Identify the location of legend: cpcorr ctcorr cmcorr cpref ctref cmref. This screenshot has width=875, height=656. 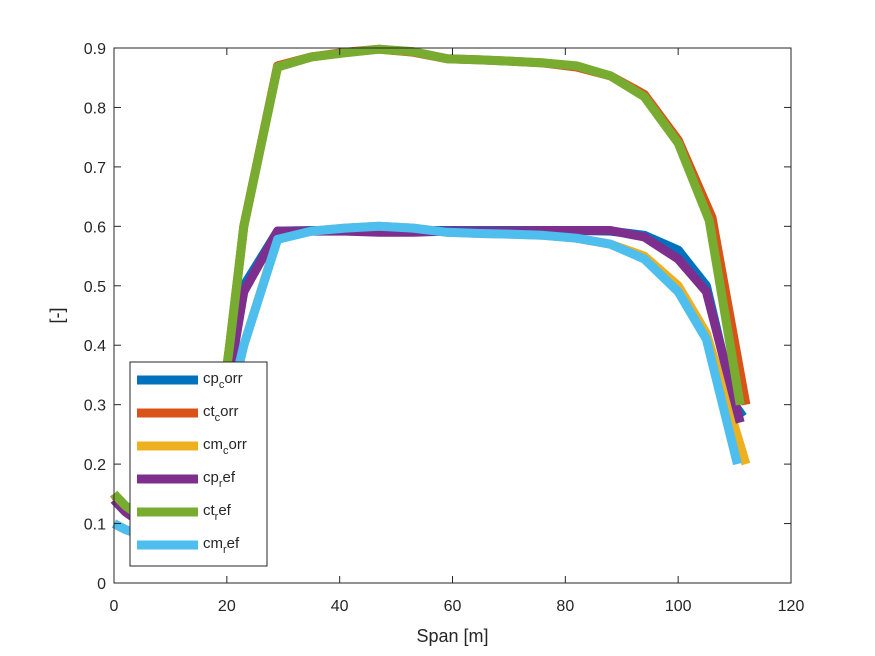
(198, 464).